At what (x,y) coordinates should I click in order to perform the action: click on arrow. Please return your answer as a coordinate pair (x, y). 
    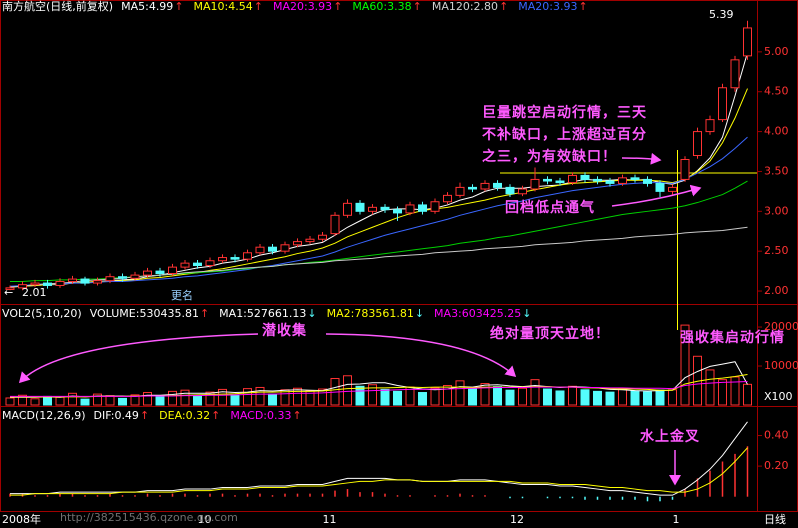
    Looking at the image, I should click on (421, 355).